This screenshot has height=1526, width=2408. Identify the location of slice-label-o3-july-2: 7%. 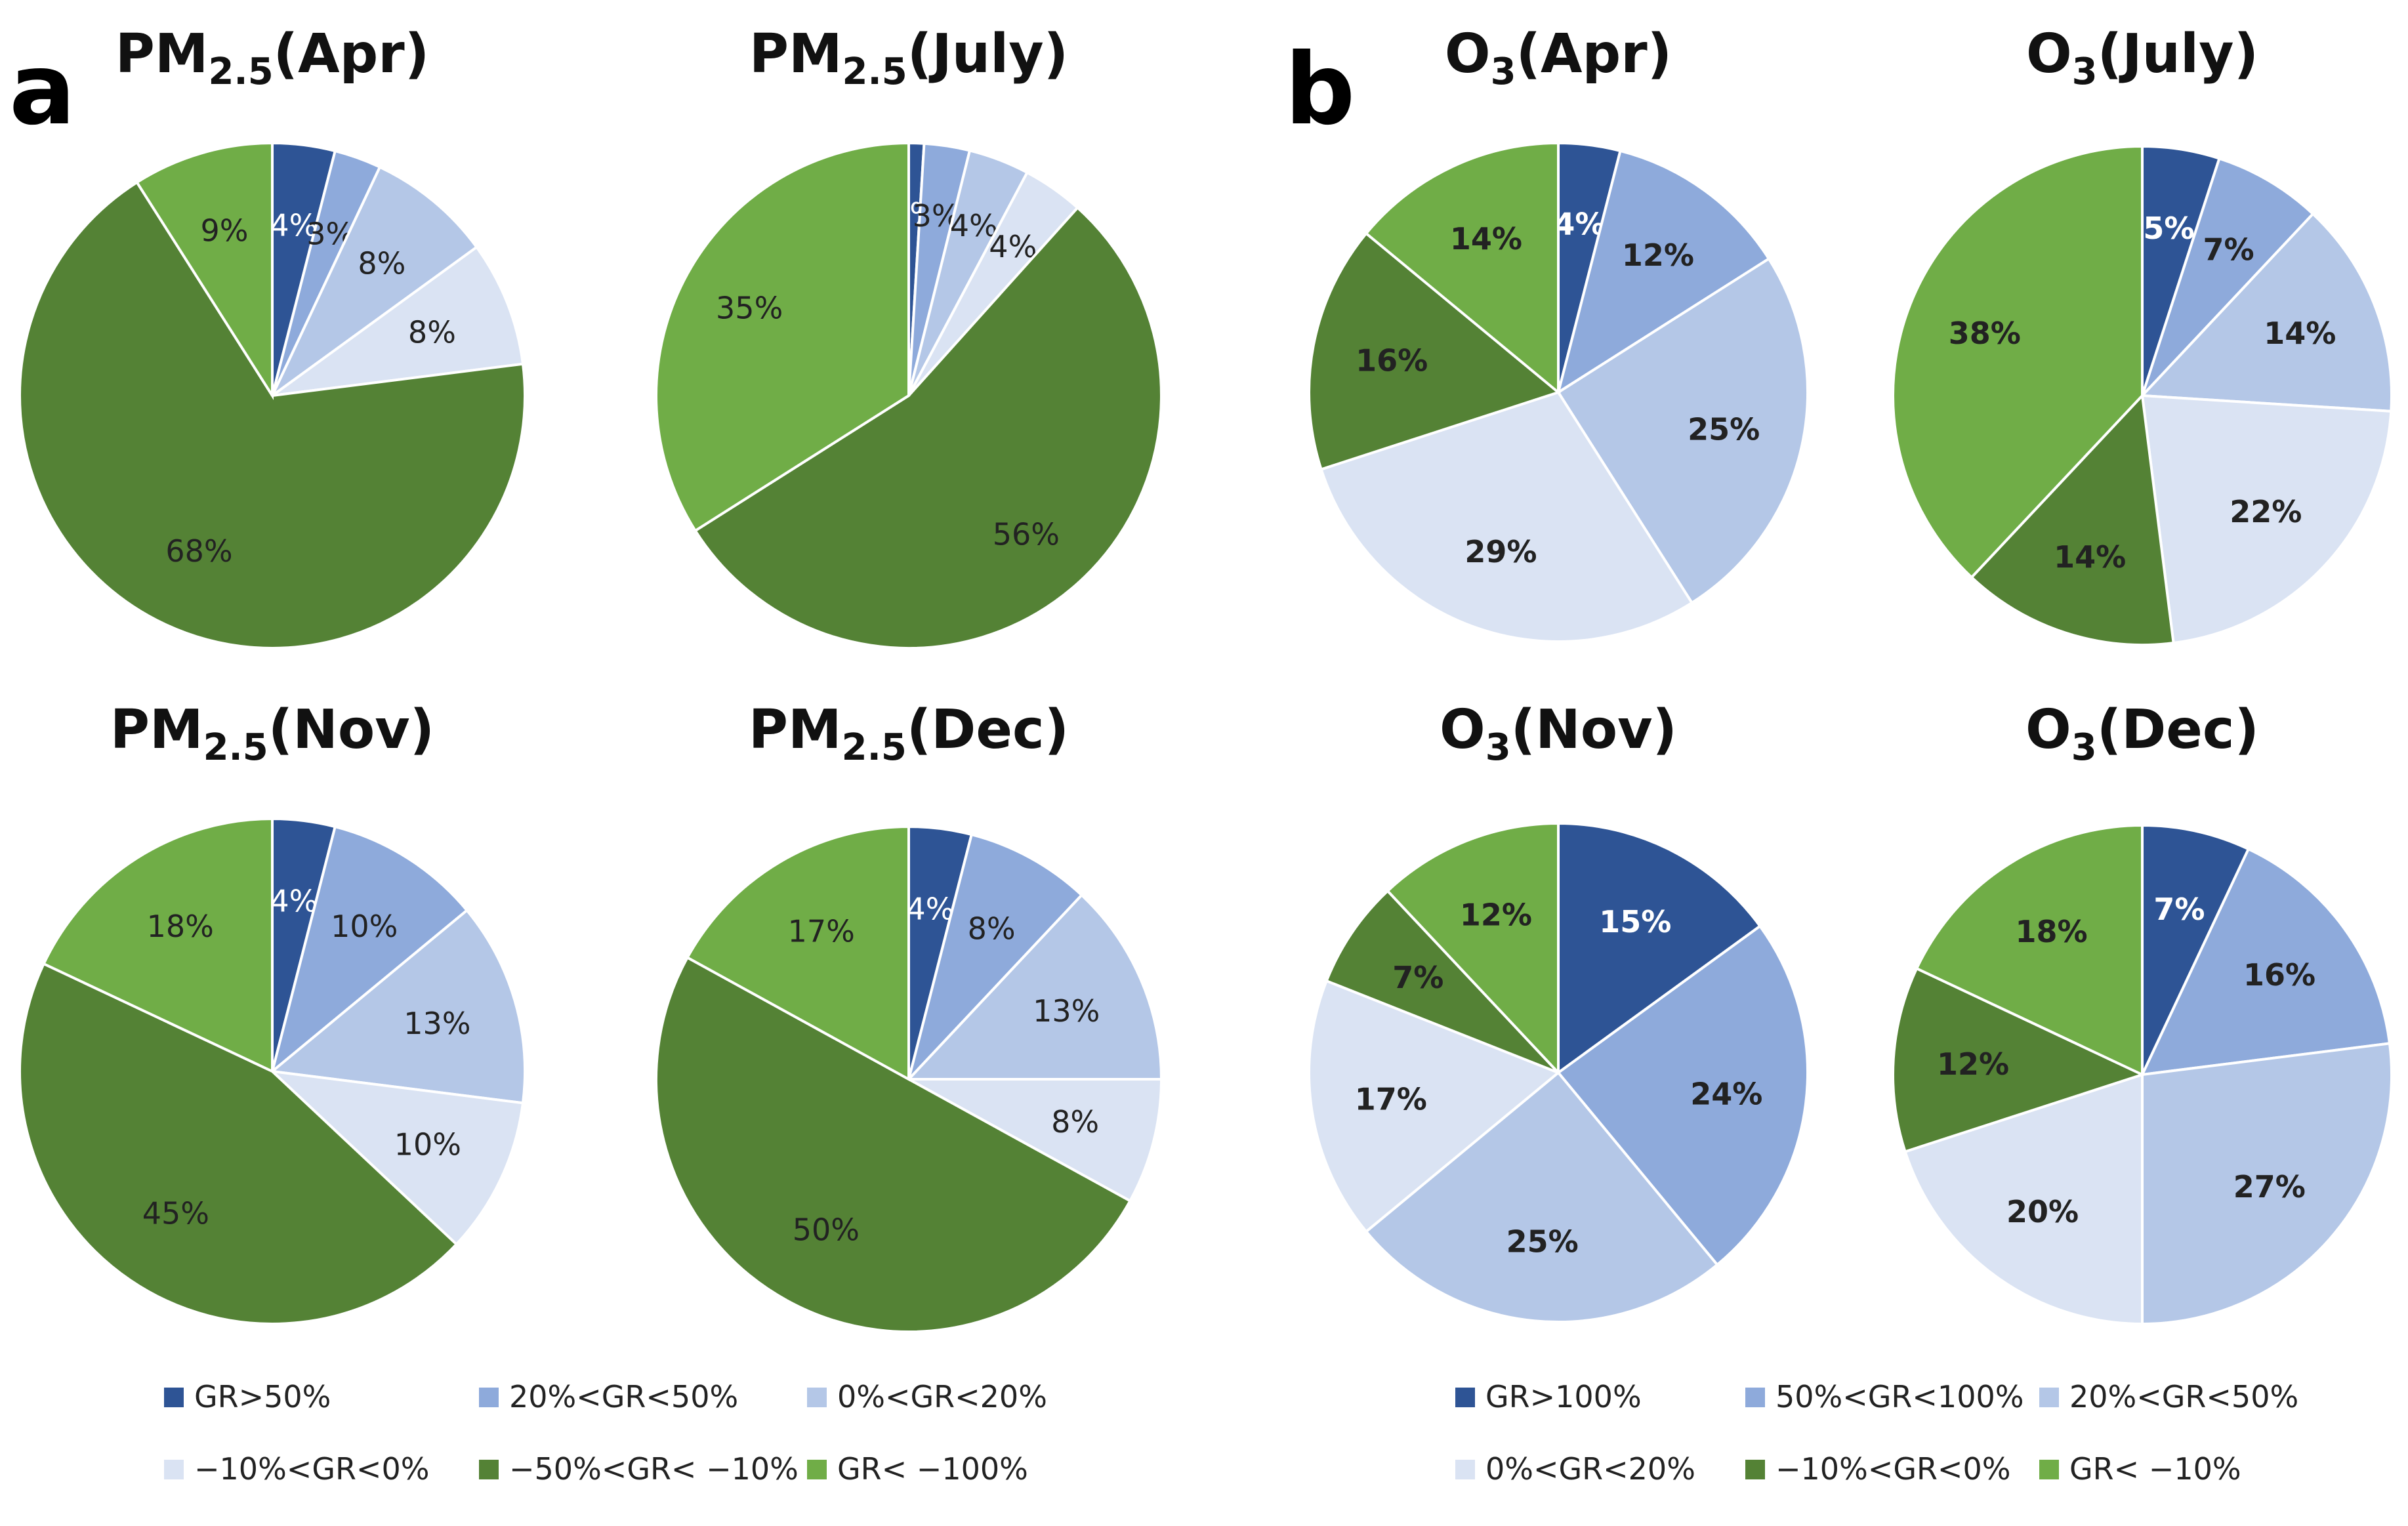
(2229, 250).